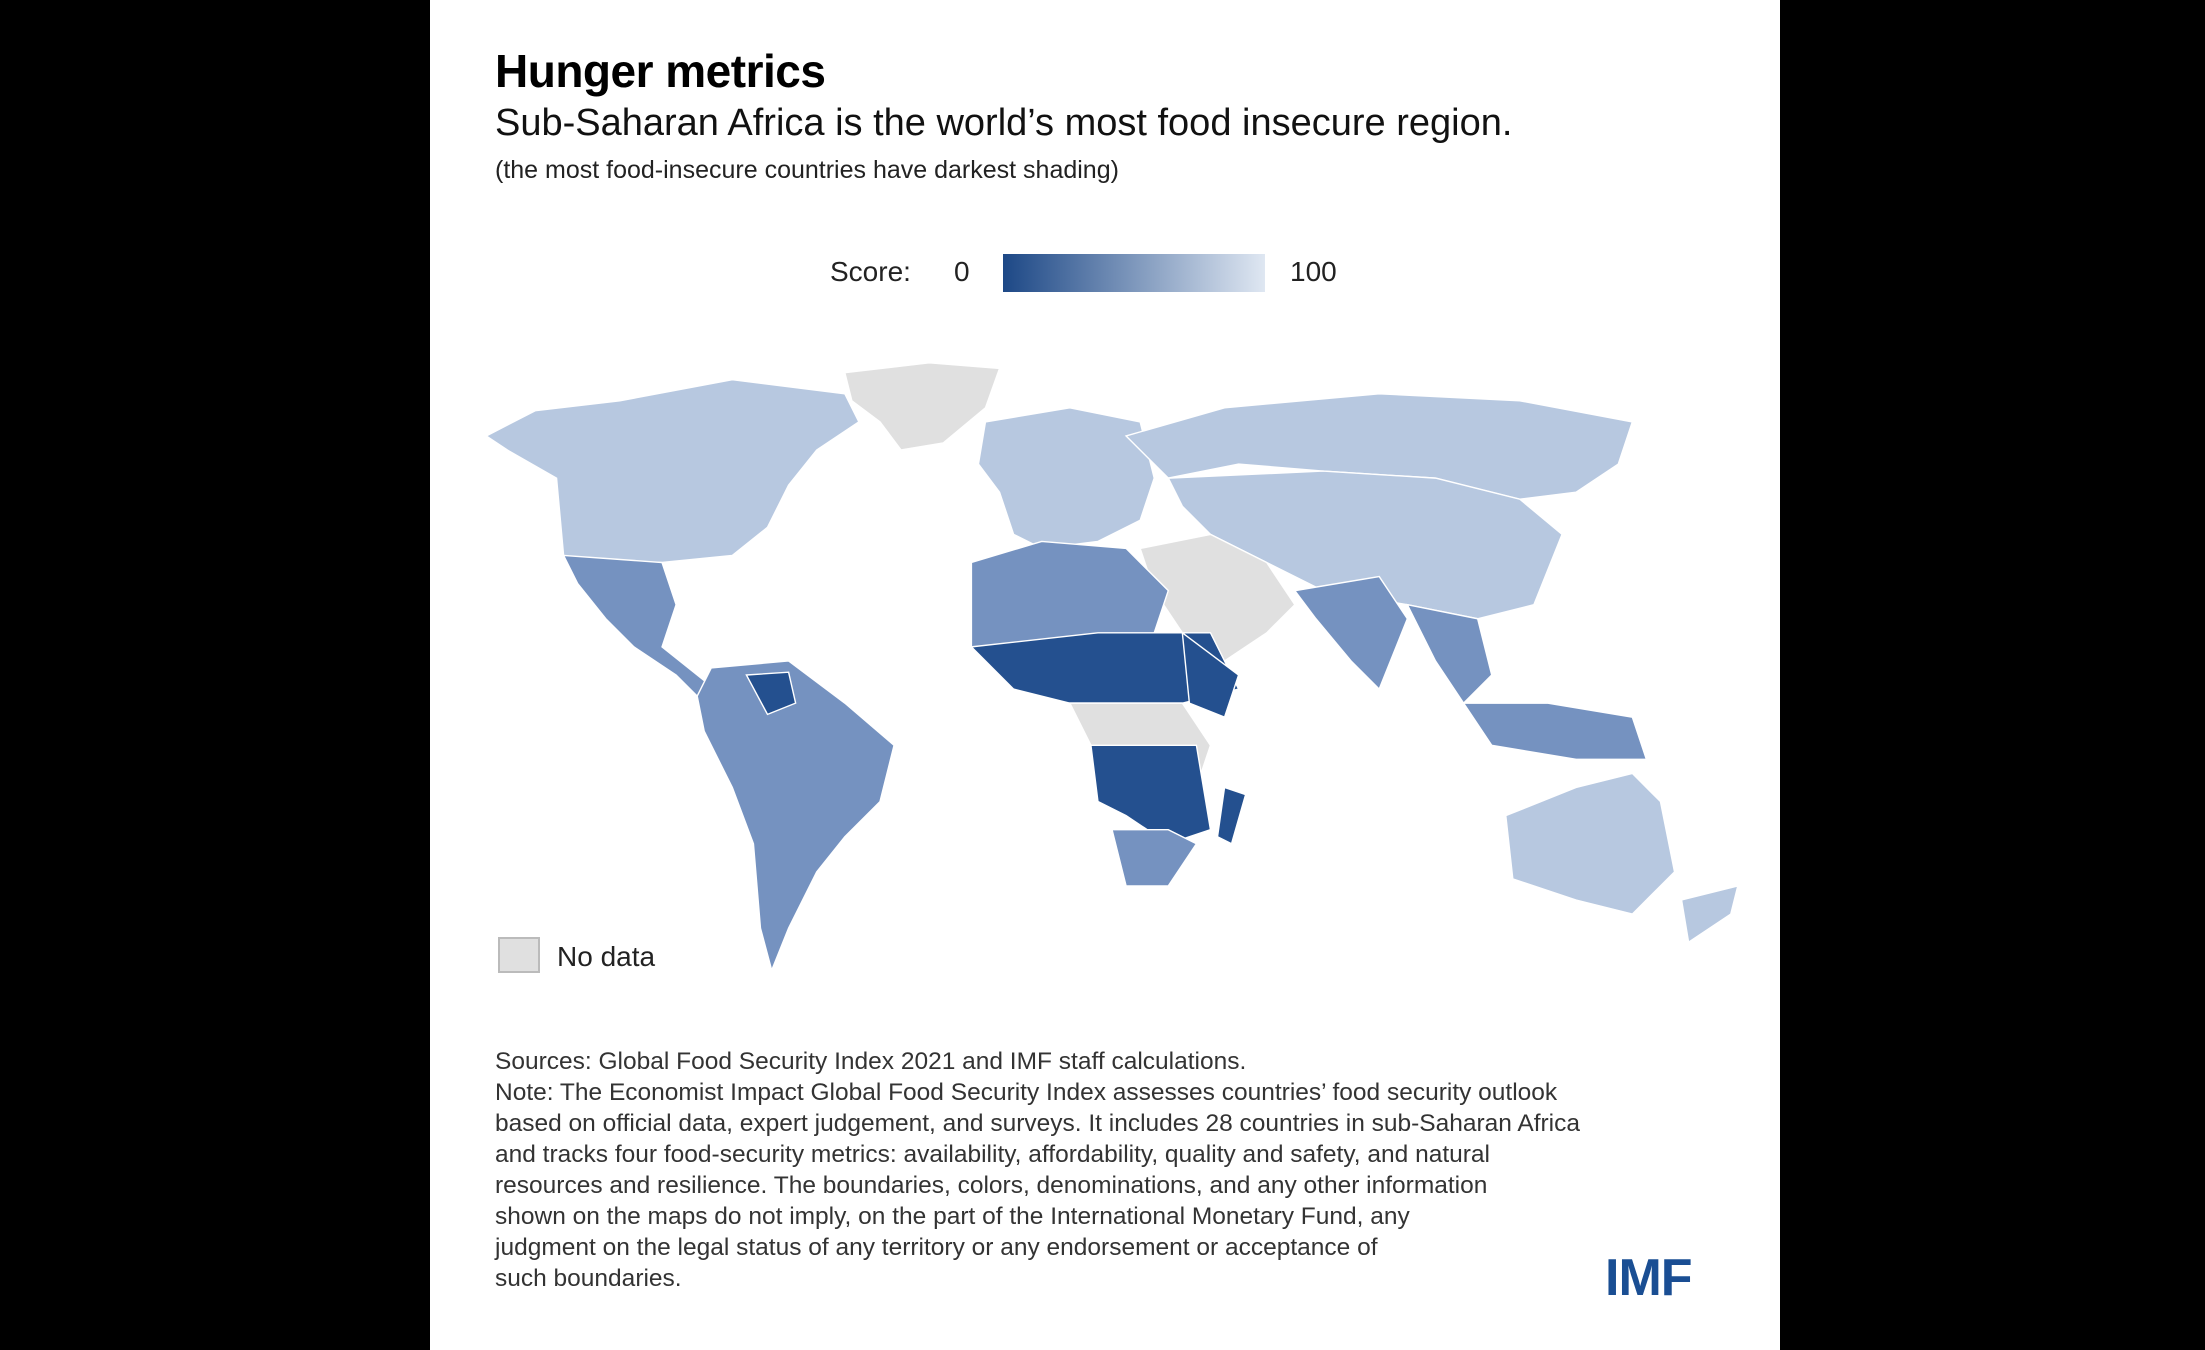  What do you see at coordinates (672, 471) in the screenshot?
I see `region-north-america` at bounding box center [672, 471].